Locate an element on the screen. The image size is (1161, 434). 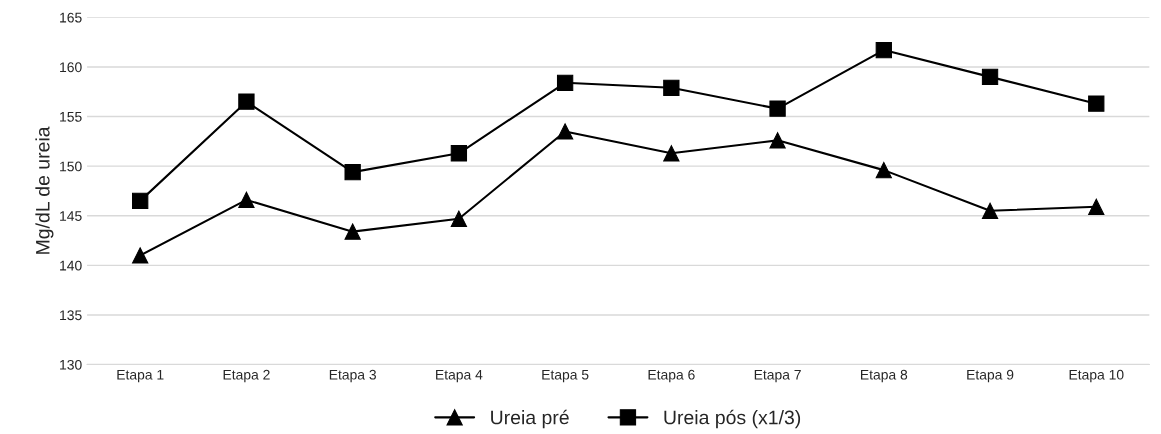
y-tick-label: 135 is located at coordinates (71, 315).